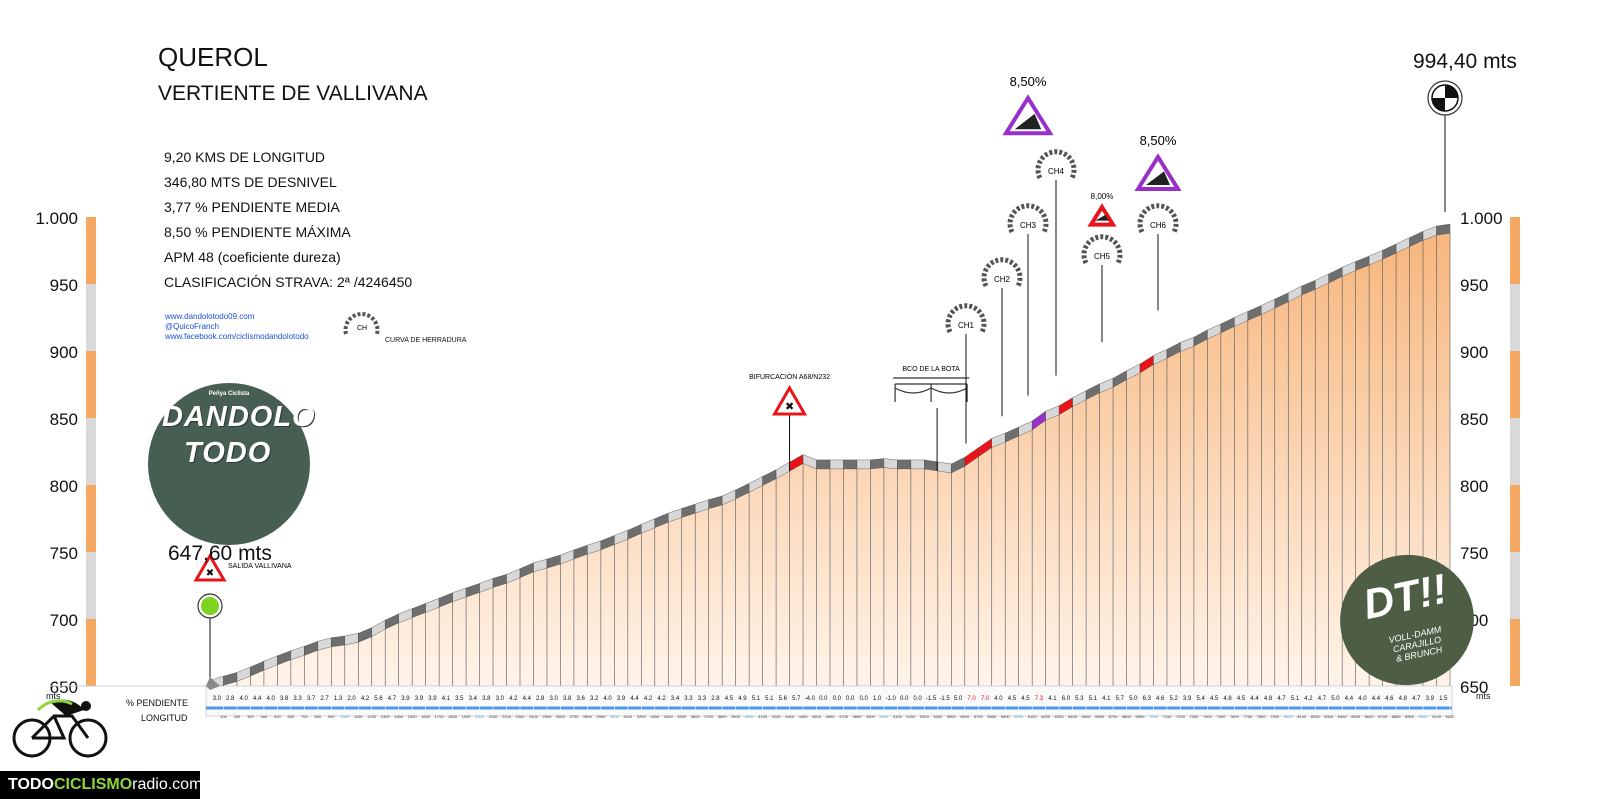 The height and width of the screenshot is (799, 1600). I want to click on grade-value: 4.5, so click(729, 699).